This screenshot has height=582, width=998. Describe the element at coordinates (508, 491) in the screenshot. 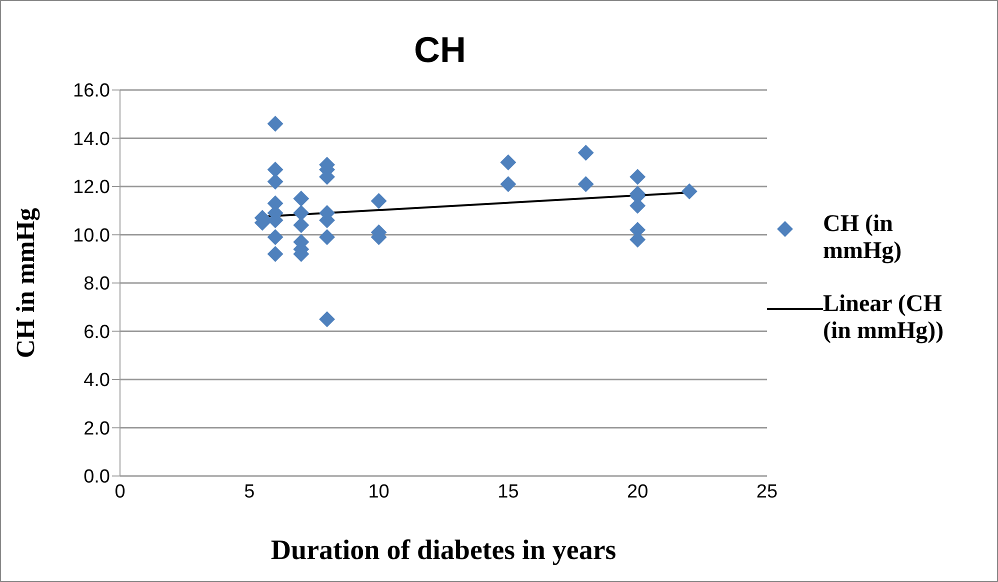

I see `x-tick-label: 15` at that location.